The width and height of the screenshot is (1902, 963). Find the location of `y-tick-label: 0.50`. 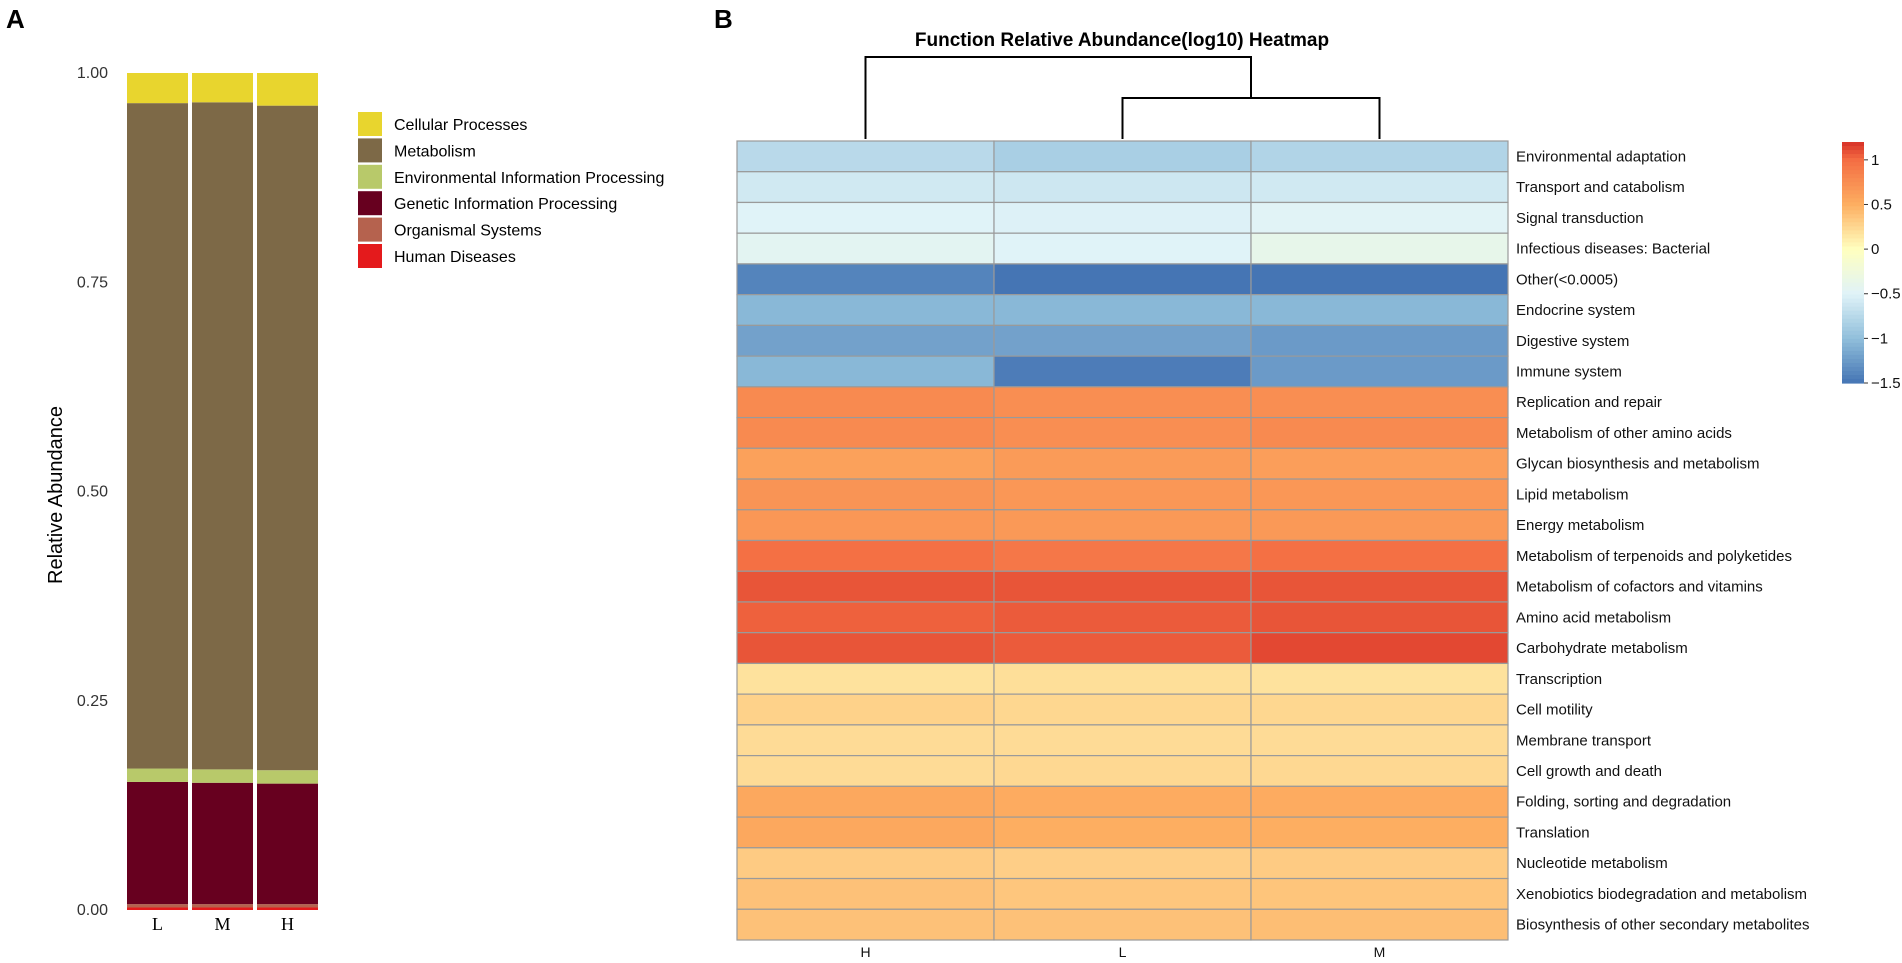

y-tick-label: 0.50 is located at coordinates (92, 492).